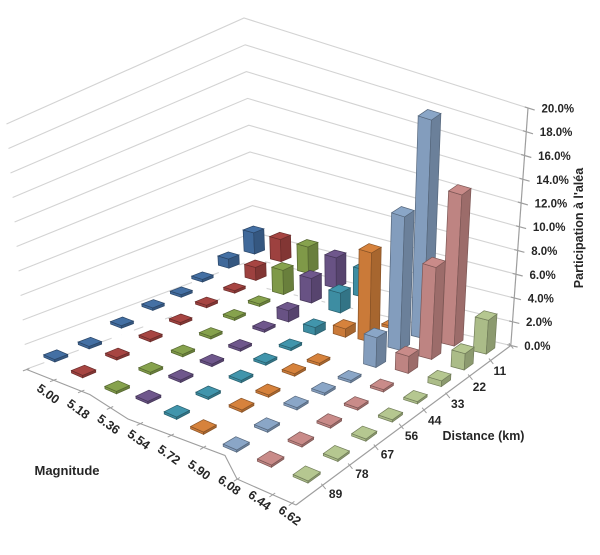 This screenshot has width=600, height=555. I want to click on svg-text: 10.0%, so click(549, 228).